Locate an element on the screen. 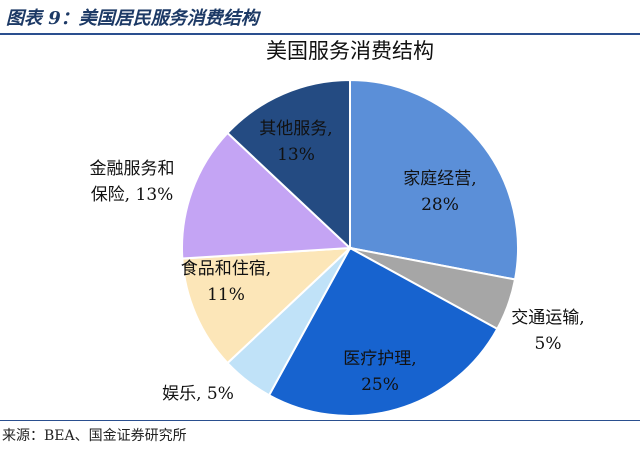 This screenshot has height=452, width=640. slice-label: 医疗护理, 25% is located at coordinates (380, 372).